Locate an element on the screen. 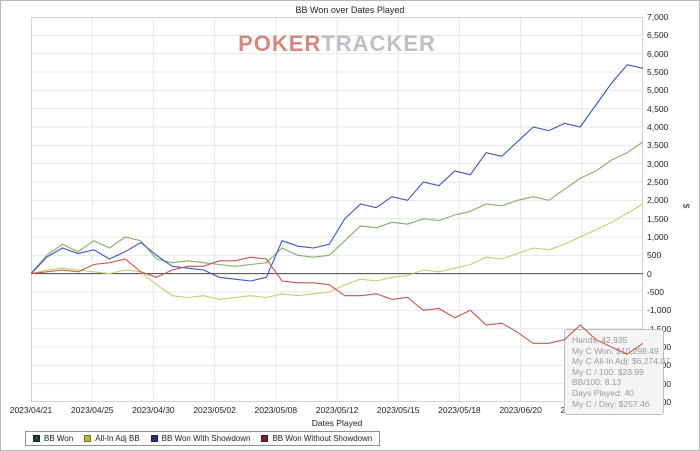 This screenshot has height=451, width=700. x-axis-tick-label: 2023/05/18 is located at coordinates (459, 410).